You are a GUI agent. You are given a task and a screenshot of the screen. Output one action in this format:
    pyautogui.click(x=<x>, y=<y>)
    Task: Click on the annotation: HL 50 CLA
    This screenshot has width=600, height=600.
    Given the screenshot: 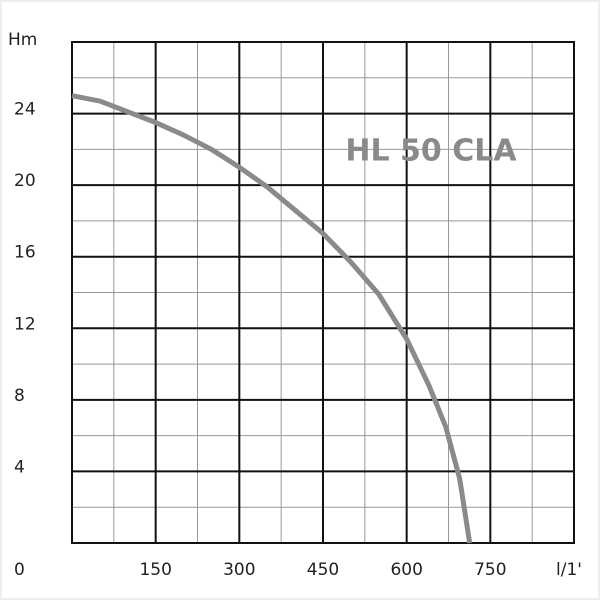 What is the action you would take?
    pyautogui.click(x=431, y=151)
    